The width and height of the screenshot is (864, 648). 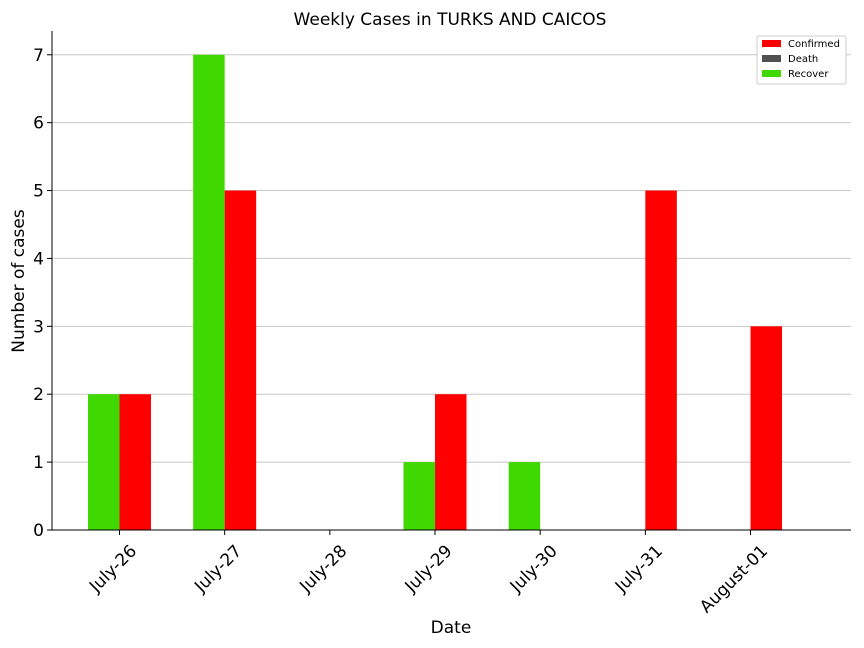 What do you see at coordinates (38, 56) in the screenshot?
I see `y-tick-label: 7` at bounding box center [38, 56].